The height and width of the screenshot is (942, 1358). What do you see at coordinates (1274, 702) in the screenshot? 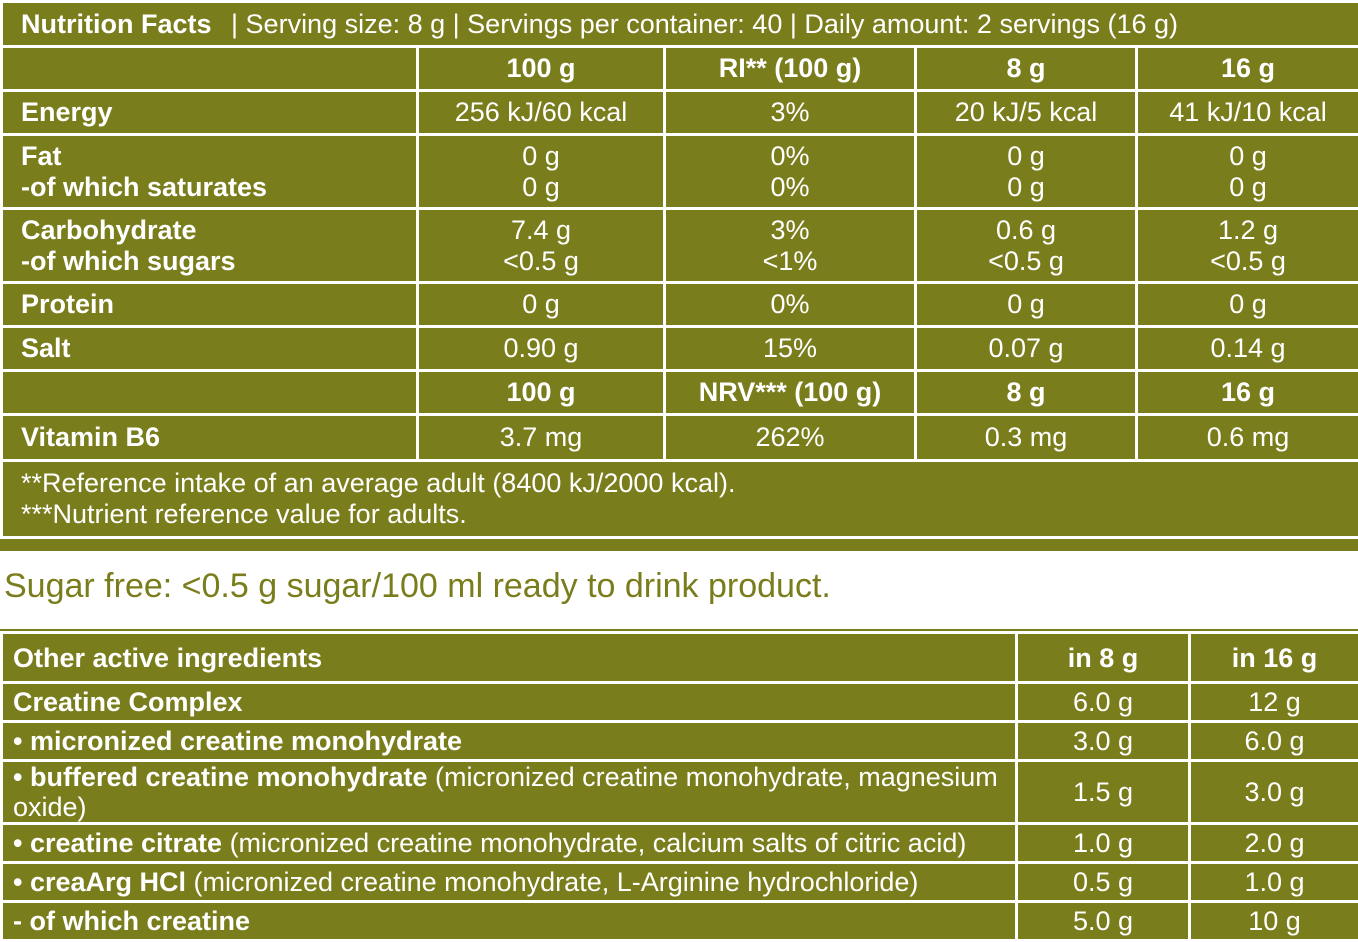
I see `ingredient-amount: 12 g` at bounding box center [1274, 702].